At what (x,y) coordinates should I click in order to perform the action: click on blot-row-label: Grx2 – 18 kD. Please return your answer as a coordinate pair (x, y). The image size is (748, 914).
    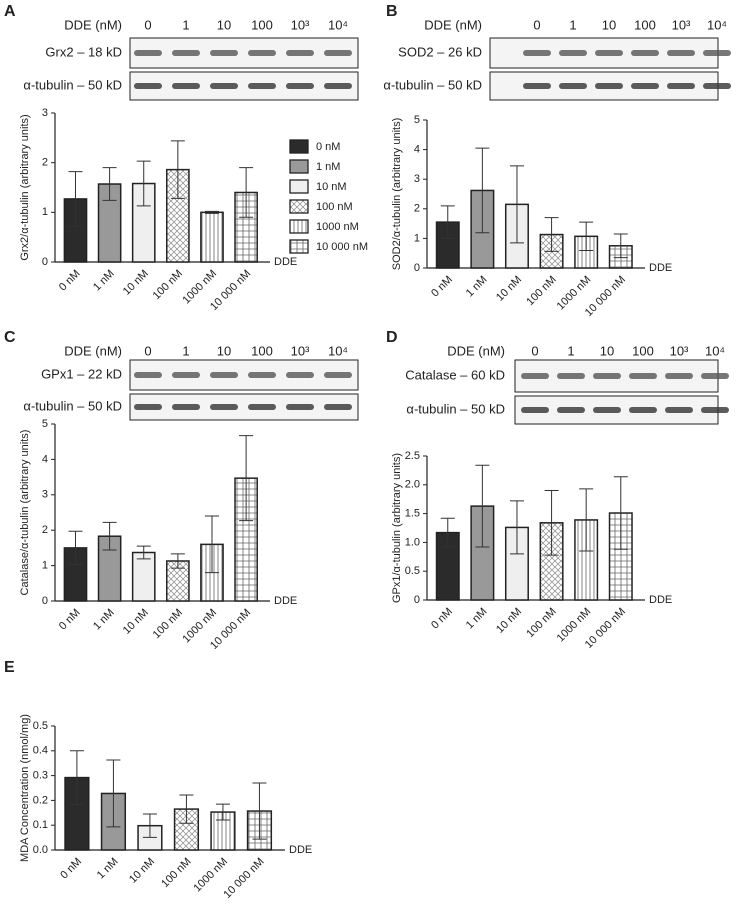
    Looking at the image, I should click on (83, 51).